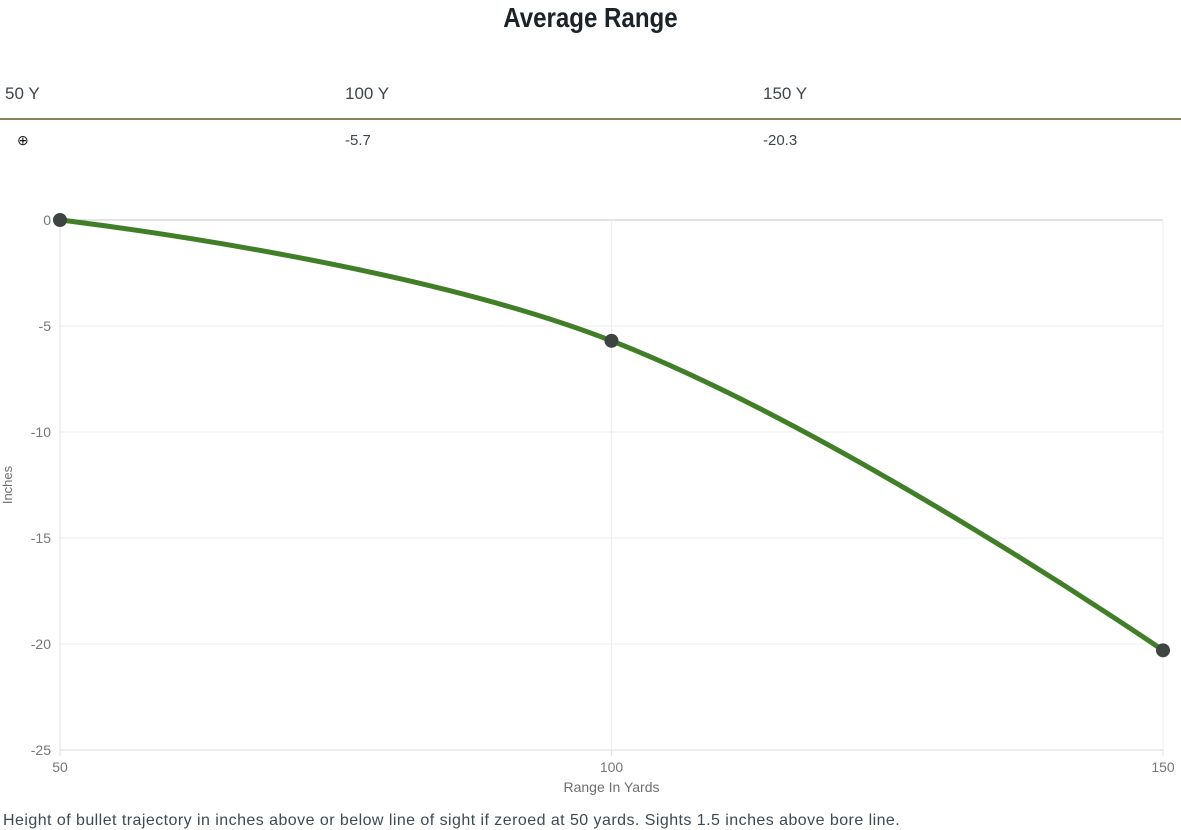  Describe the element at coordinates (358, 140) in the screenshot. I see `drop-value-100y: -5.7` at that location.